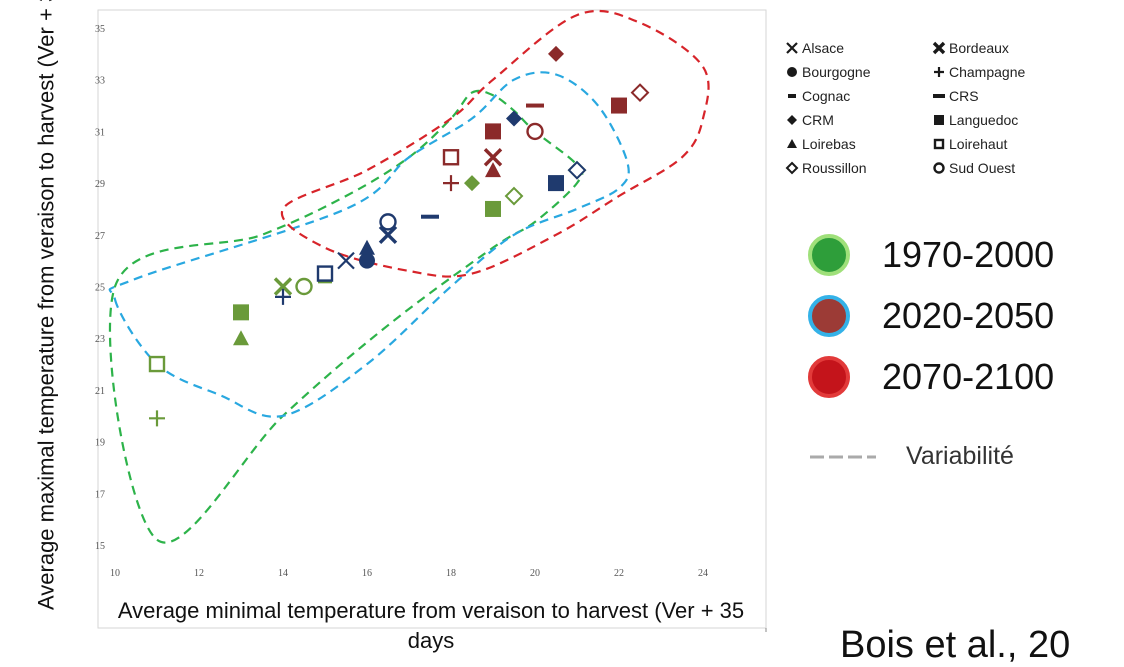 Image resolution: width=1124 pixels, height=667 pixels. I want to click on legend-item-label: Alsace, so click(823, 48).